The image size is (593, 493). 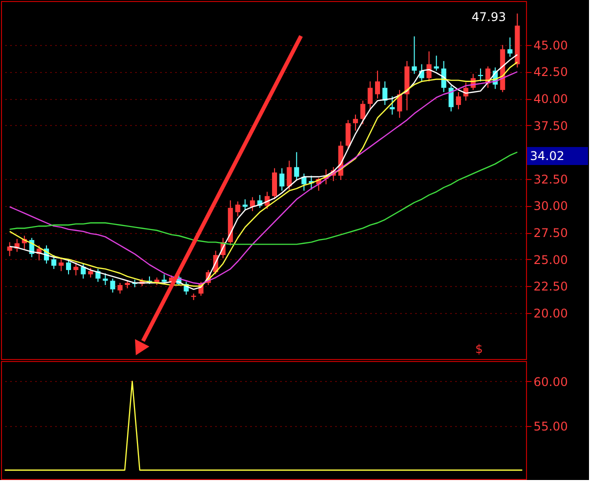 I want to click on y-tick-label: 25.00, so click(x=551, y=259).